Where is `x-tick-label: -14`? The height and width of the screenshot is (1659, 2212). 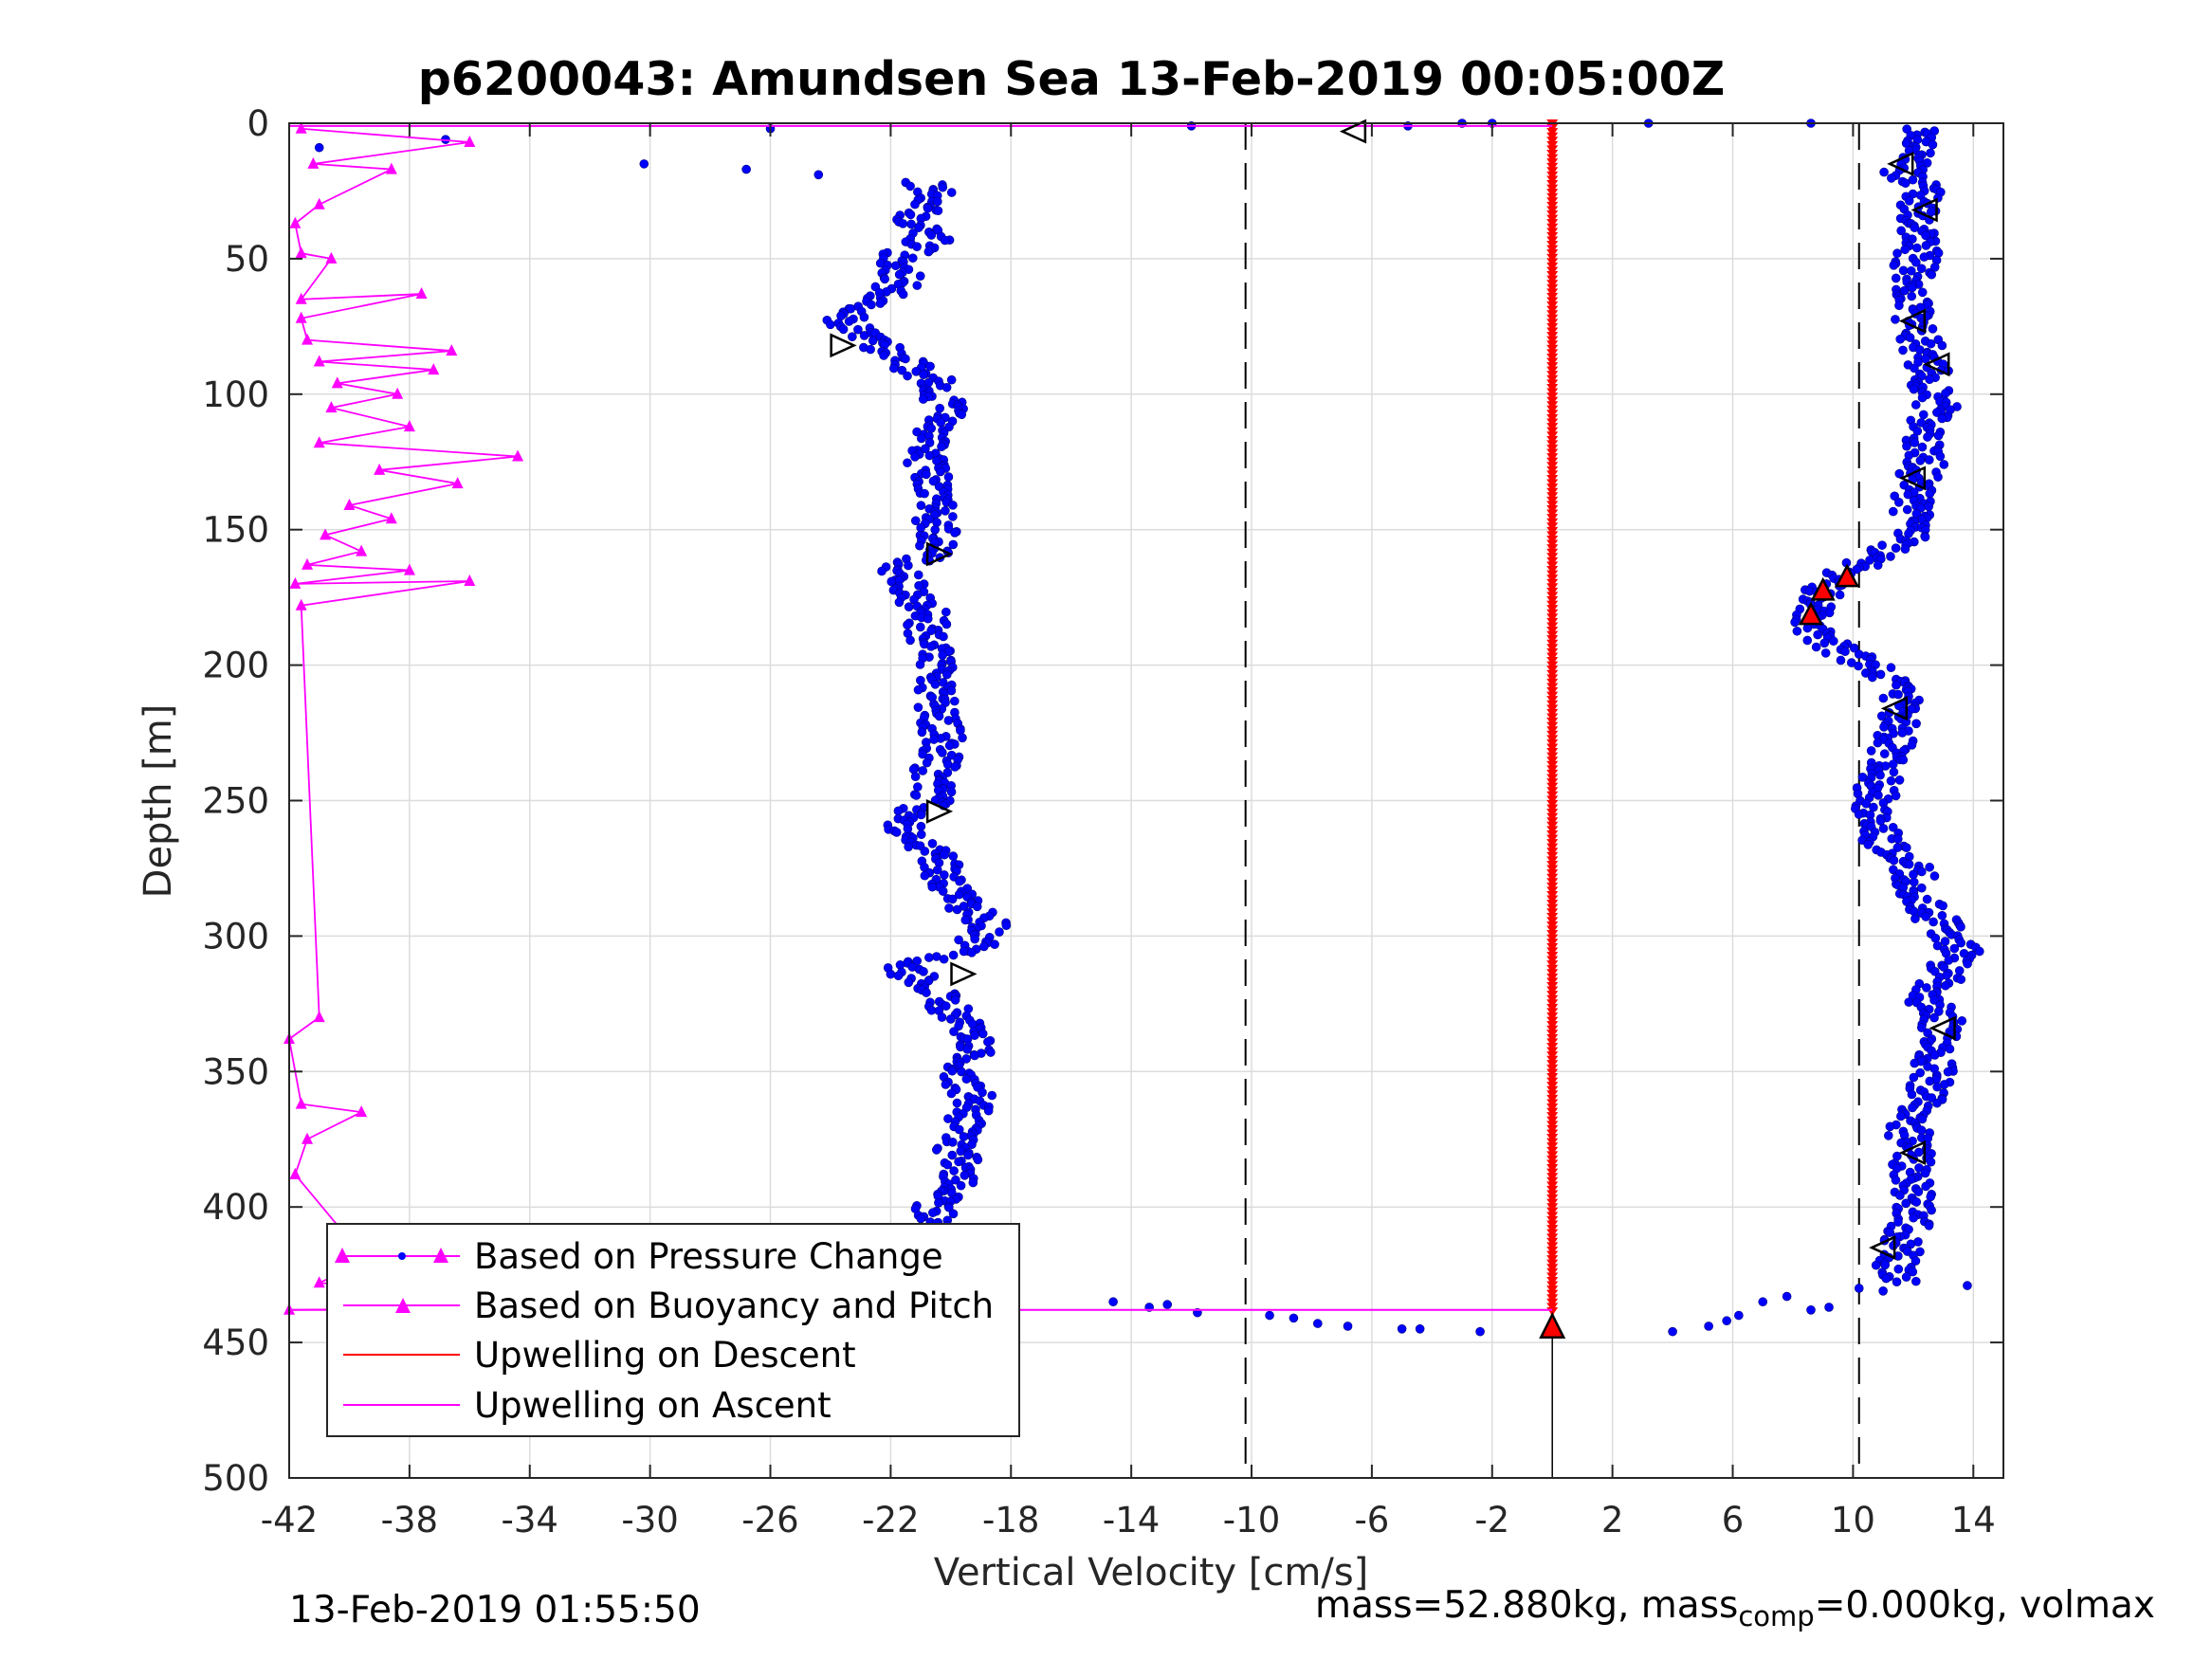
x-tick-label: -14 is located at coordinates (1131, 1520).